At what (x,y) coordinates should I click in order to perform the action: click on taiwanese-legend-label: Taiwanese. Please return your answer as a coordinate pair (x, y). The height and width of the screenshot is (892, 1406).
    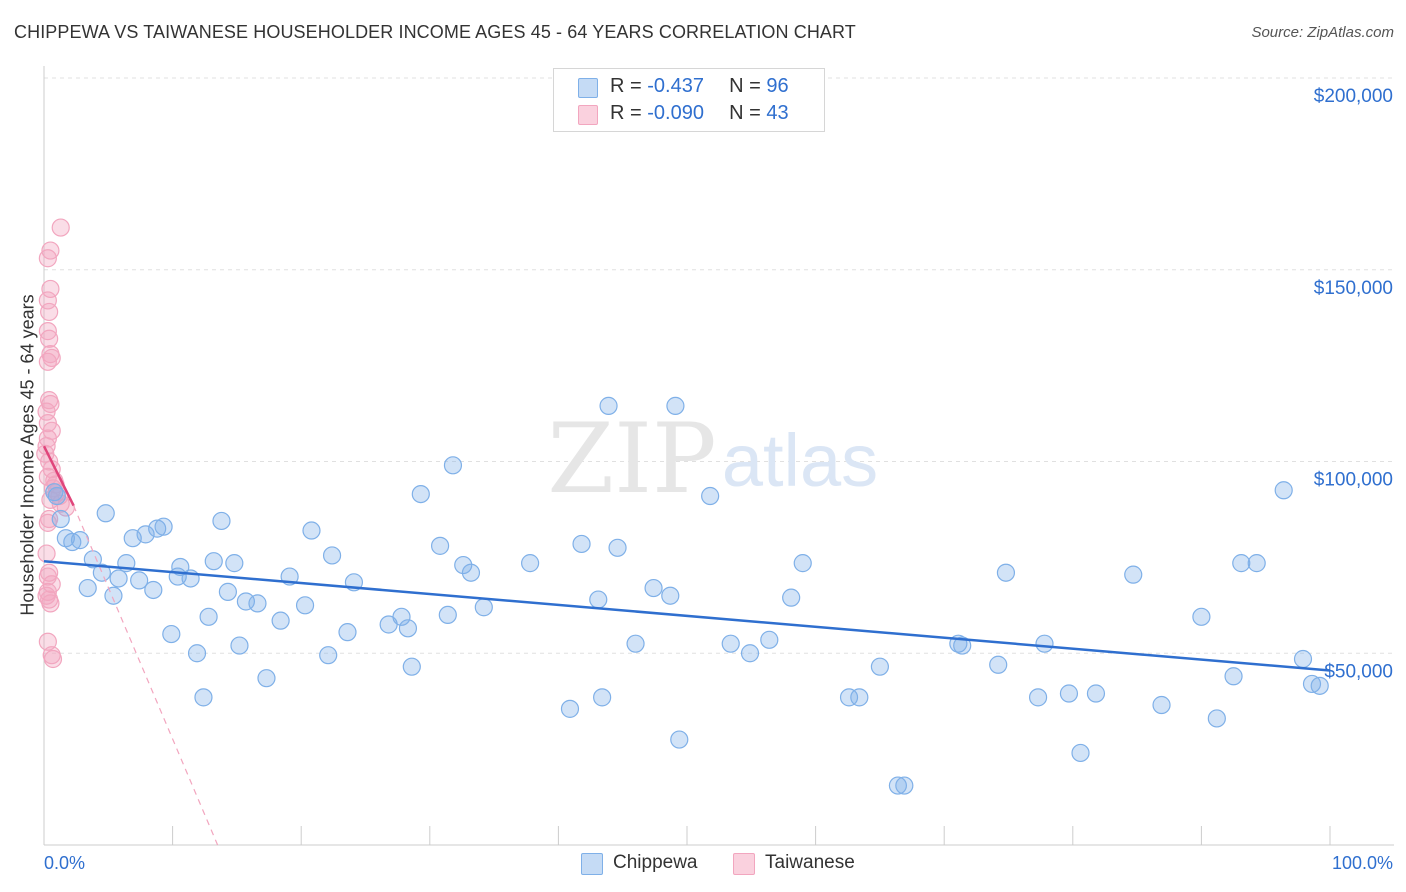
    Looking at the image, I should click on (810, 862).